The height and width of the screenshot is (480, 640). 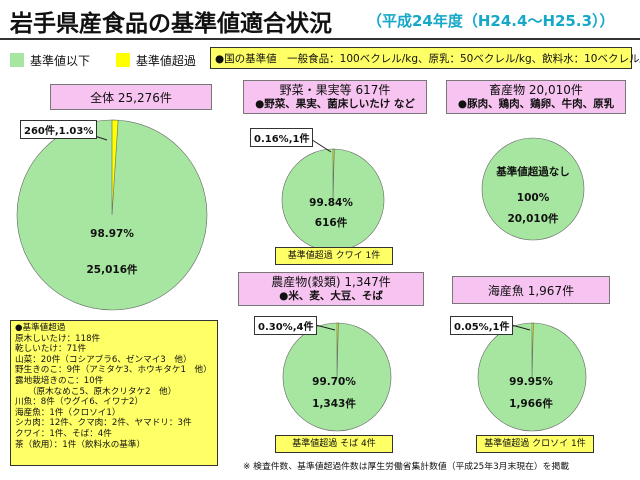 I want to click on callout-total-over: 260件,1.03%, so click(x=59, y=129).